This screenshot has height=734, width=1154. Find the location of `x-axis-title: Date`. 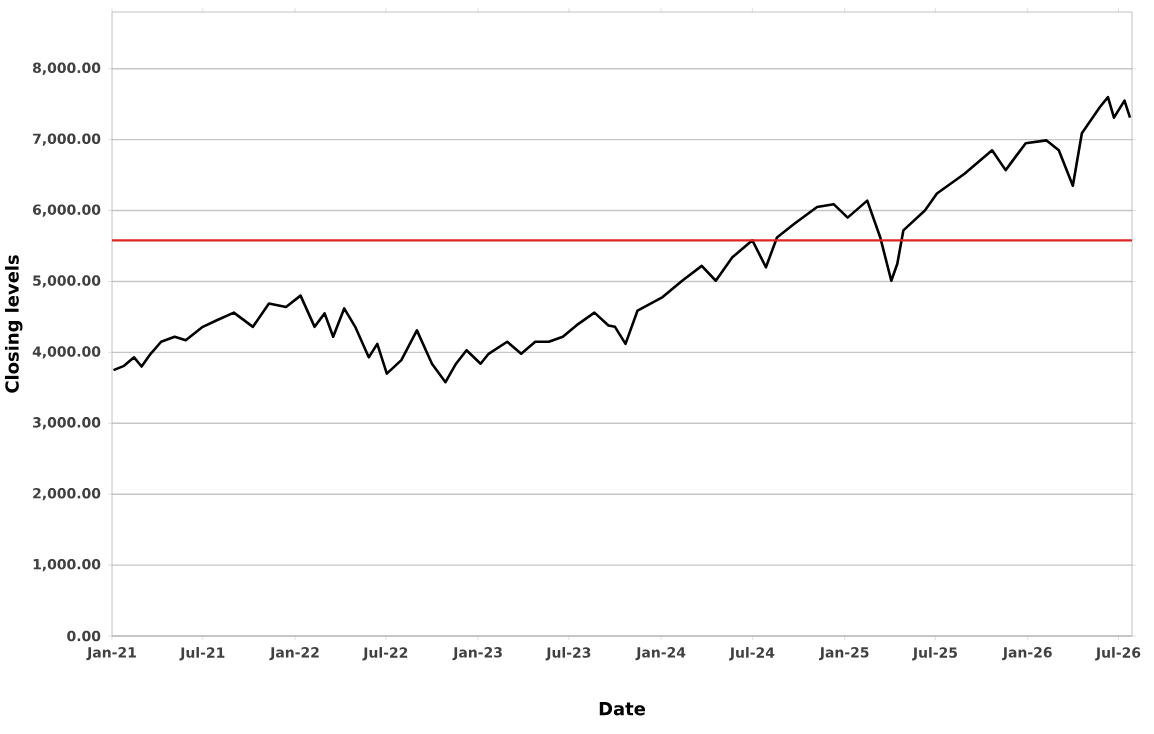

x-axis-title: Date is located at coordinates (622, 709).